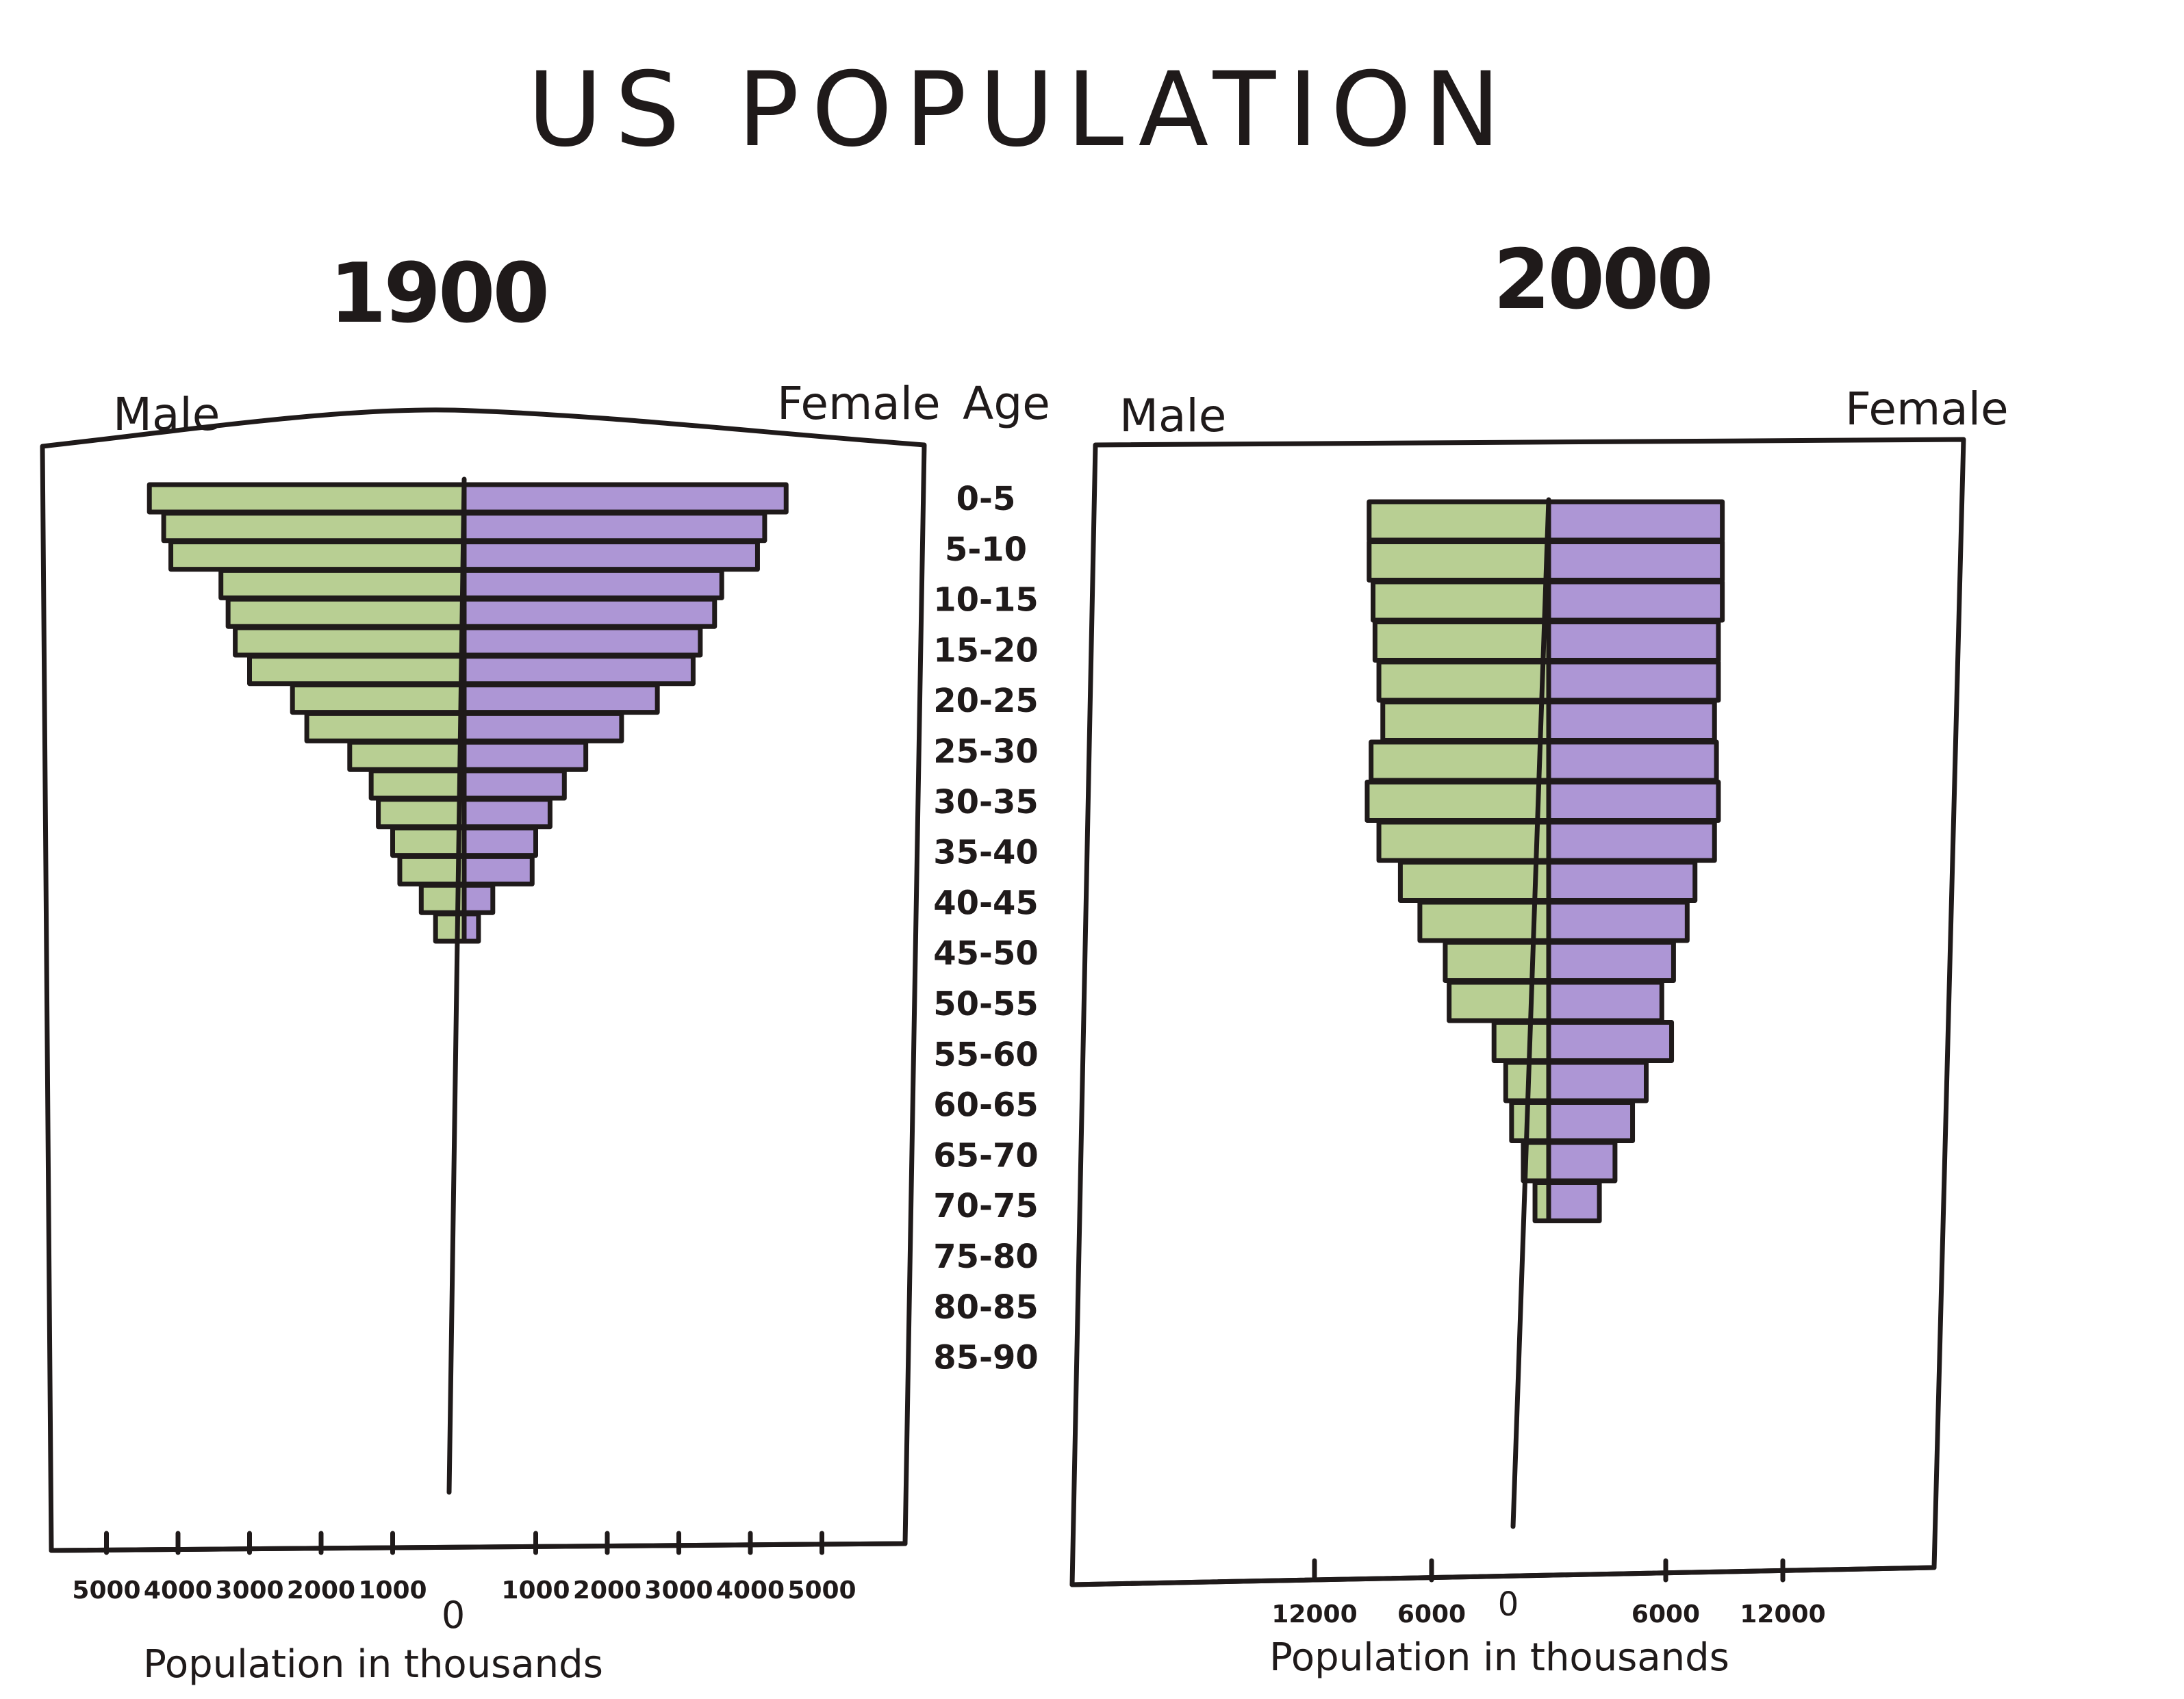 The width and height of the screenshot is (2184, 1699). Describe the element at coordinates (1499, 1657) in the screenshot. I see `x-axis-label-2000: Population in thousands` at that location.